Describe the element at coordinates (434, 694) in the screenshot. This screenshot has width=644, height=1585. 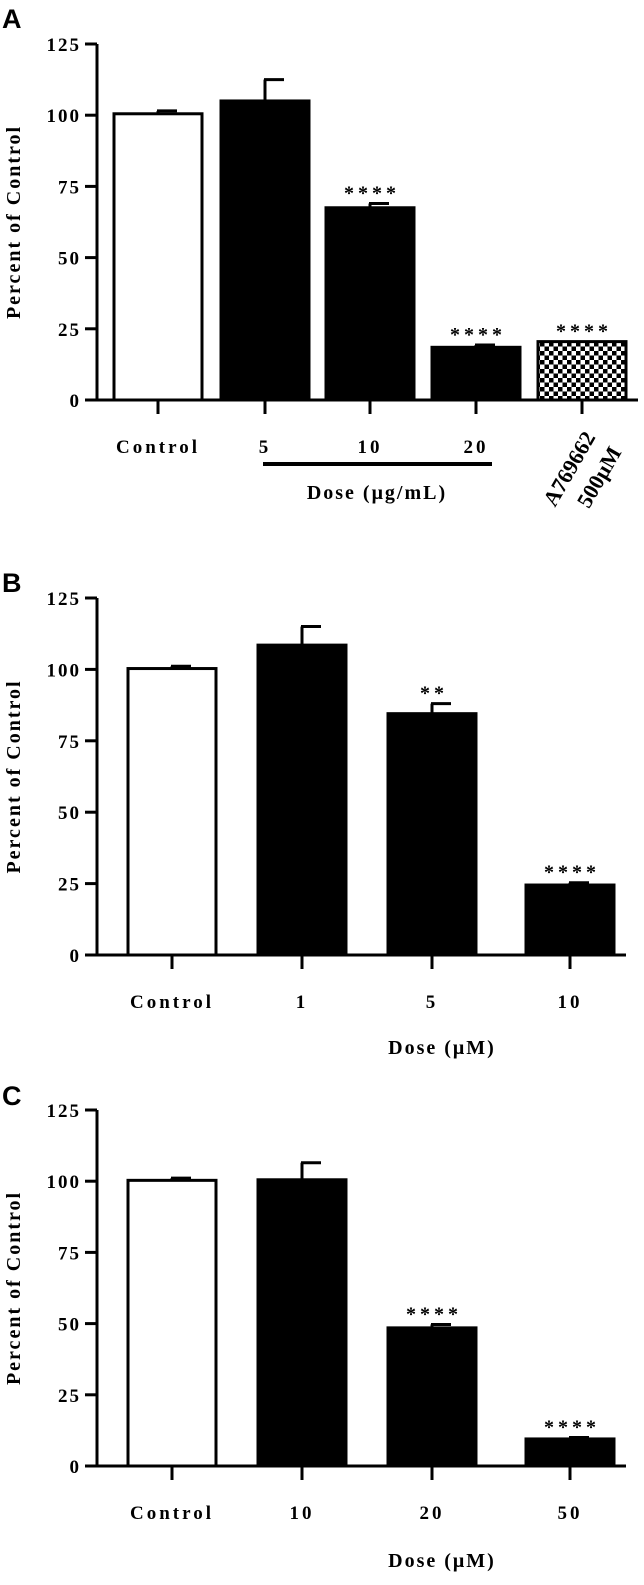
I see `significance-label: **` at that location.